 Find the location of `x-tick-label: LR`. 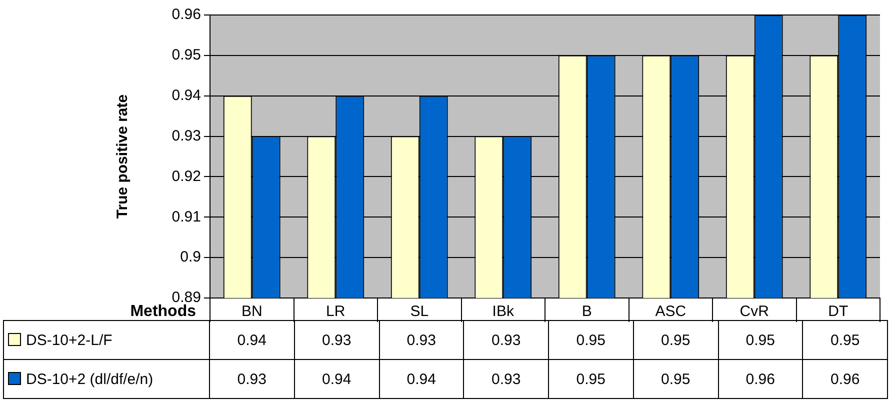

x-tick-label: LR is located at coordinates (336, 311).